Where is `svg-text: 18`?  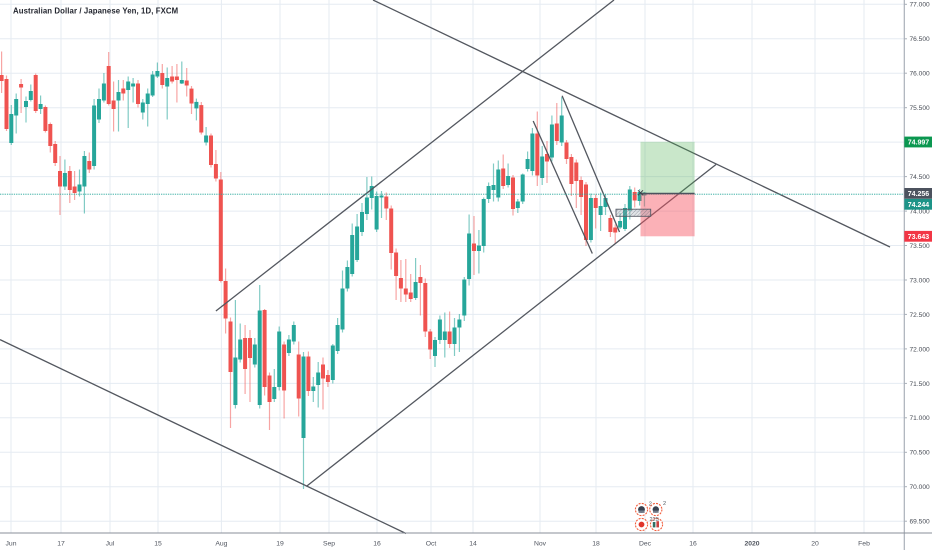
svg-text: 18 is located at coordinates (596, 544).